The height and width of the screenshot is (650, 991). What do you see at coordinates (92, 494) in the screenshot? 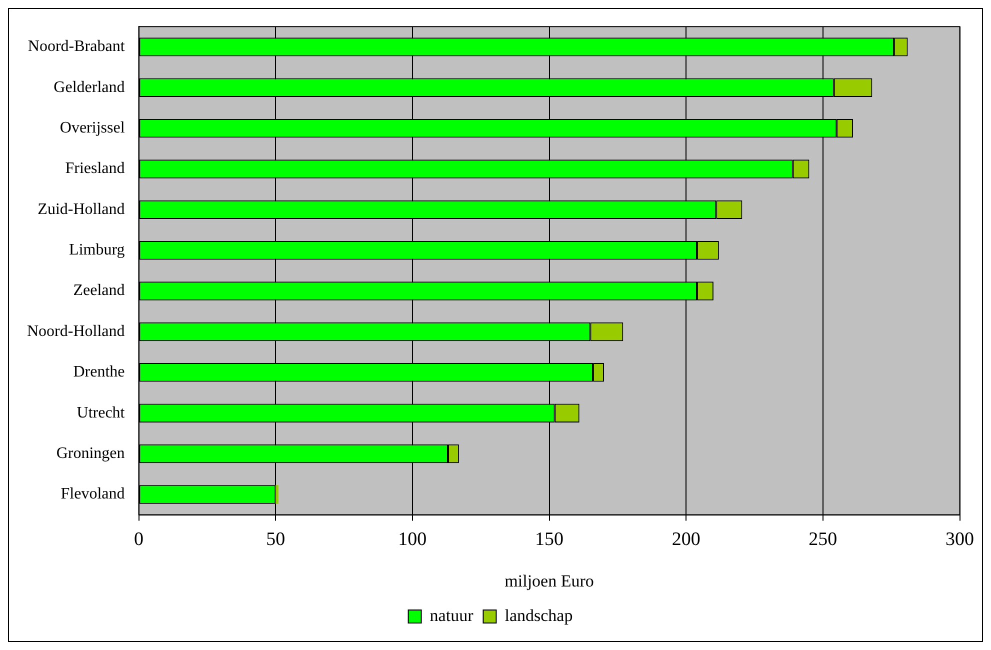
I see `y-tick-label: Flevoland` at bounding box center [92, 494].